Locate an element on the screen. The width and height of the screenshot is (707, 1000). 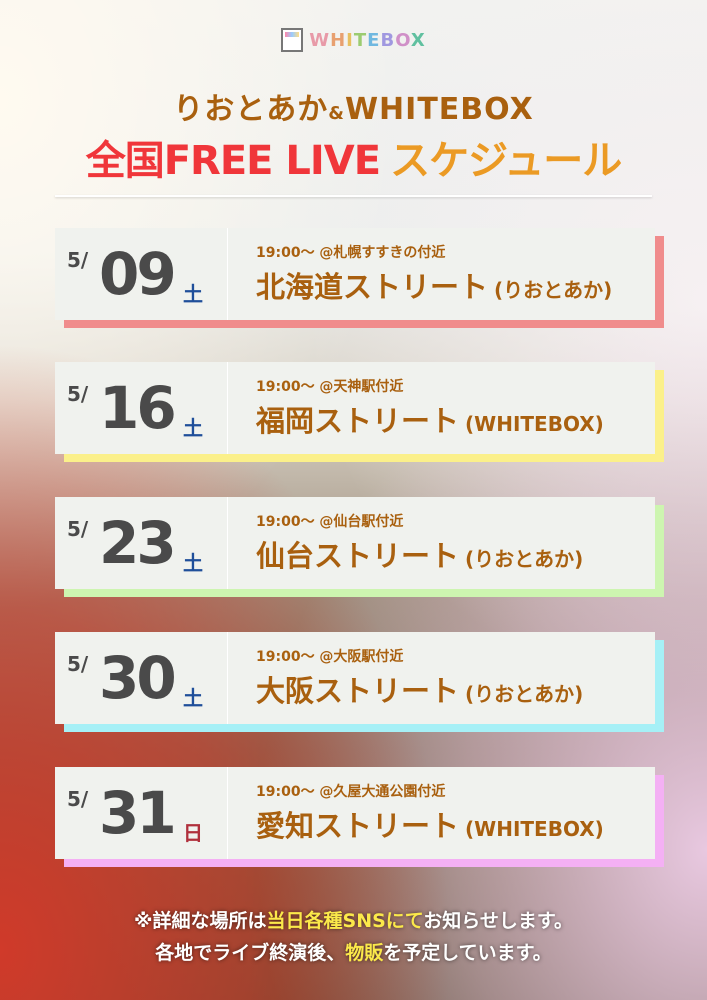
venue-line: 愛知ストリート (WHITEBOX) is located at coordinates (430, 824).